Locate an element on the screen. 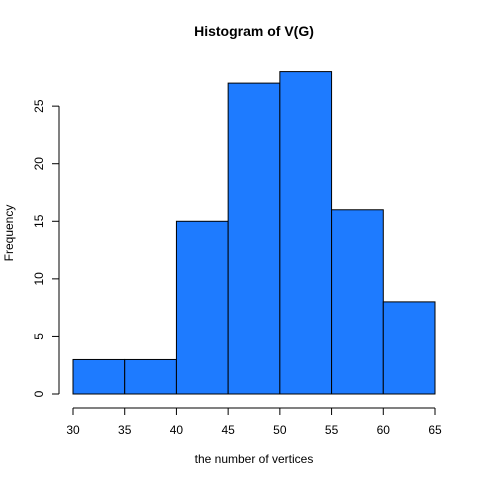 This screenshot has height=480, width=480. x-axis-label: the number of vertices is located at coordinates (254, 459).